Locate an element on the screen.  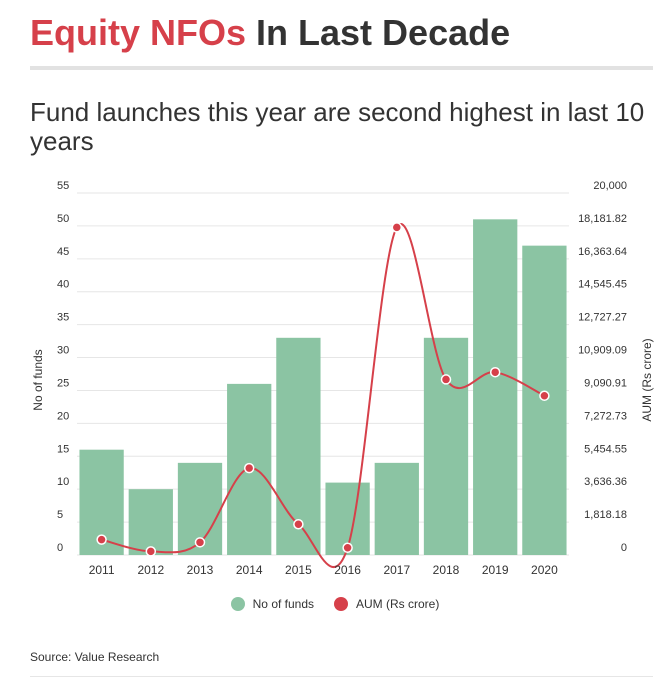
left-tick-label: 45 is located at coordinates (63, 252).